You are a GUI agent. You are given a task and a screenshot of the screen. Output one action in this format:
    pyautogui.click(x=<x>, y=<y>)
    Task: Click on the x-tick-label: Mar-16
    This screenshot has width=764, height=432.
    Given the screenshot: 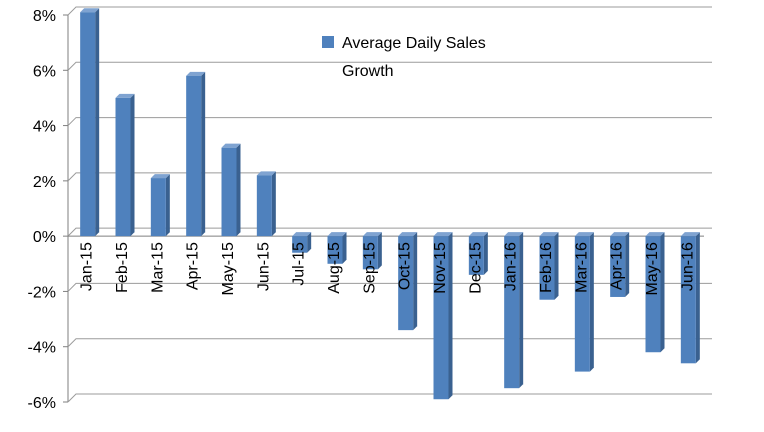 What is the action you would take?
    pyautogui.click(x=581, y=267)
    